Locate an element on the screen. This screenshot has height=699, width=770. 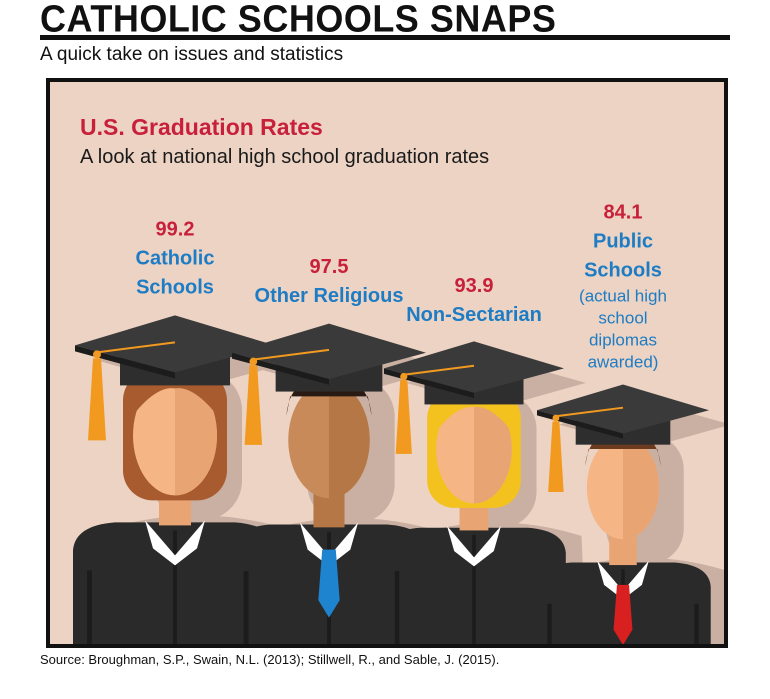
category-label: Public is located at coordinates (623, 242).